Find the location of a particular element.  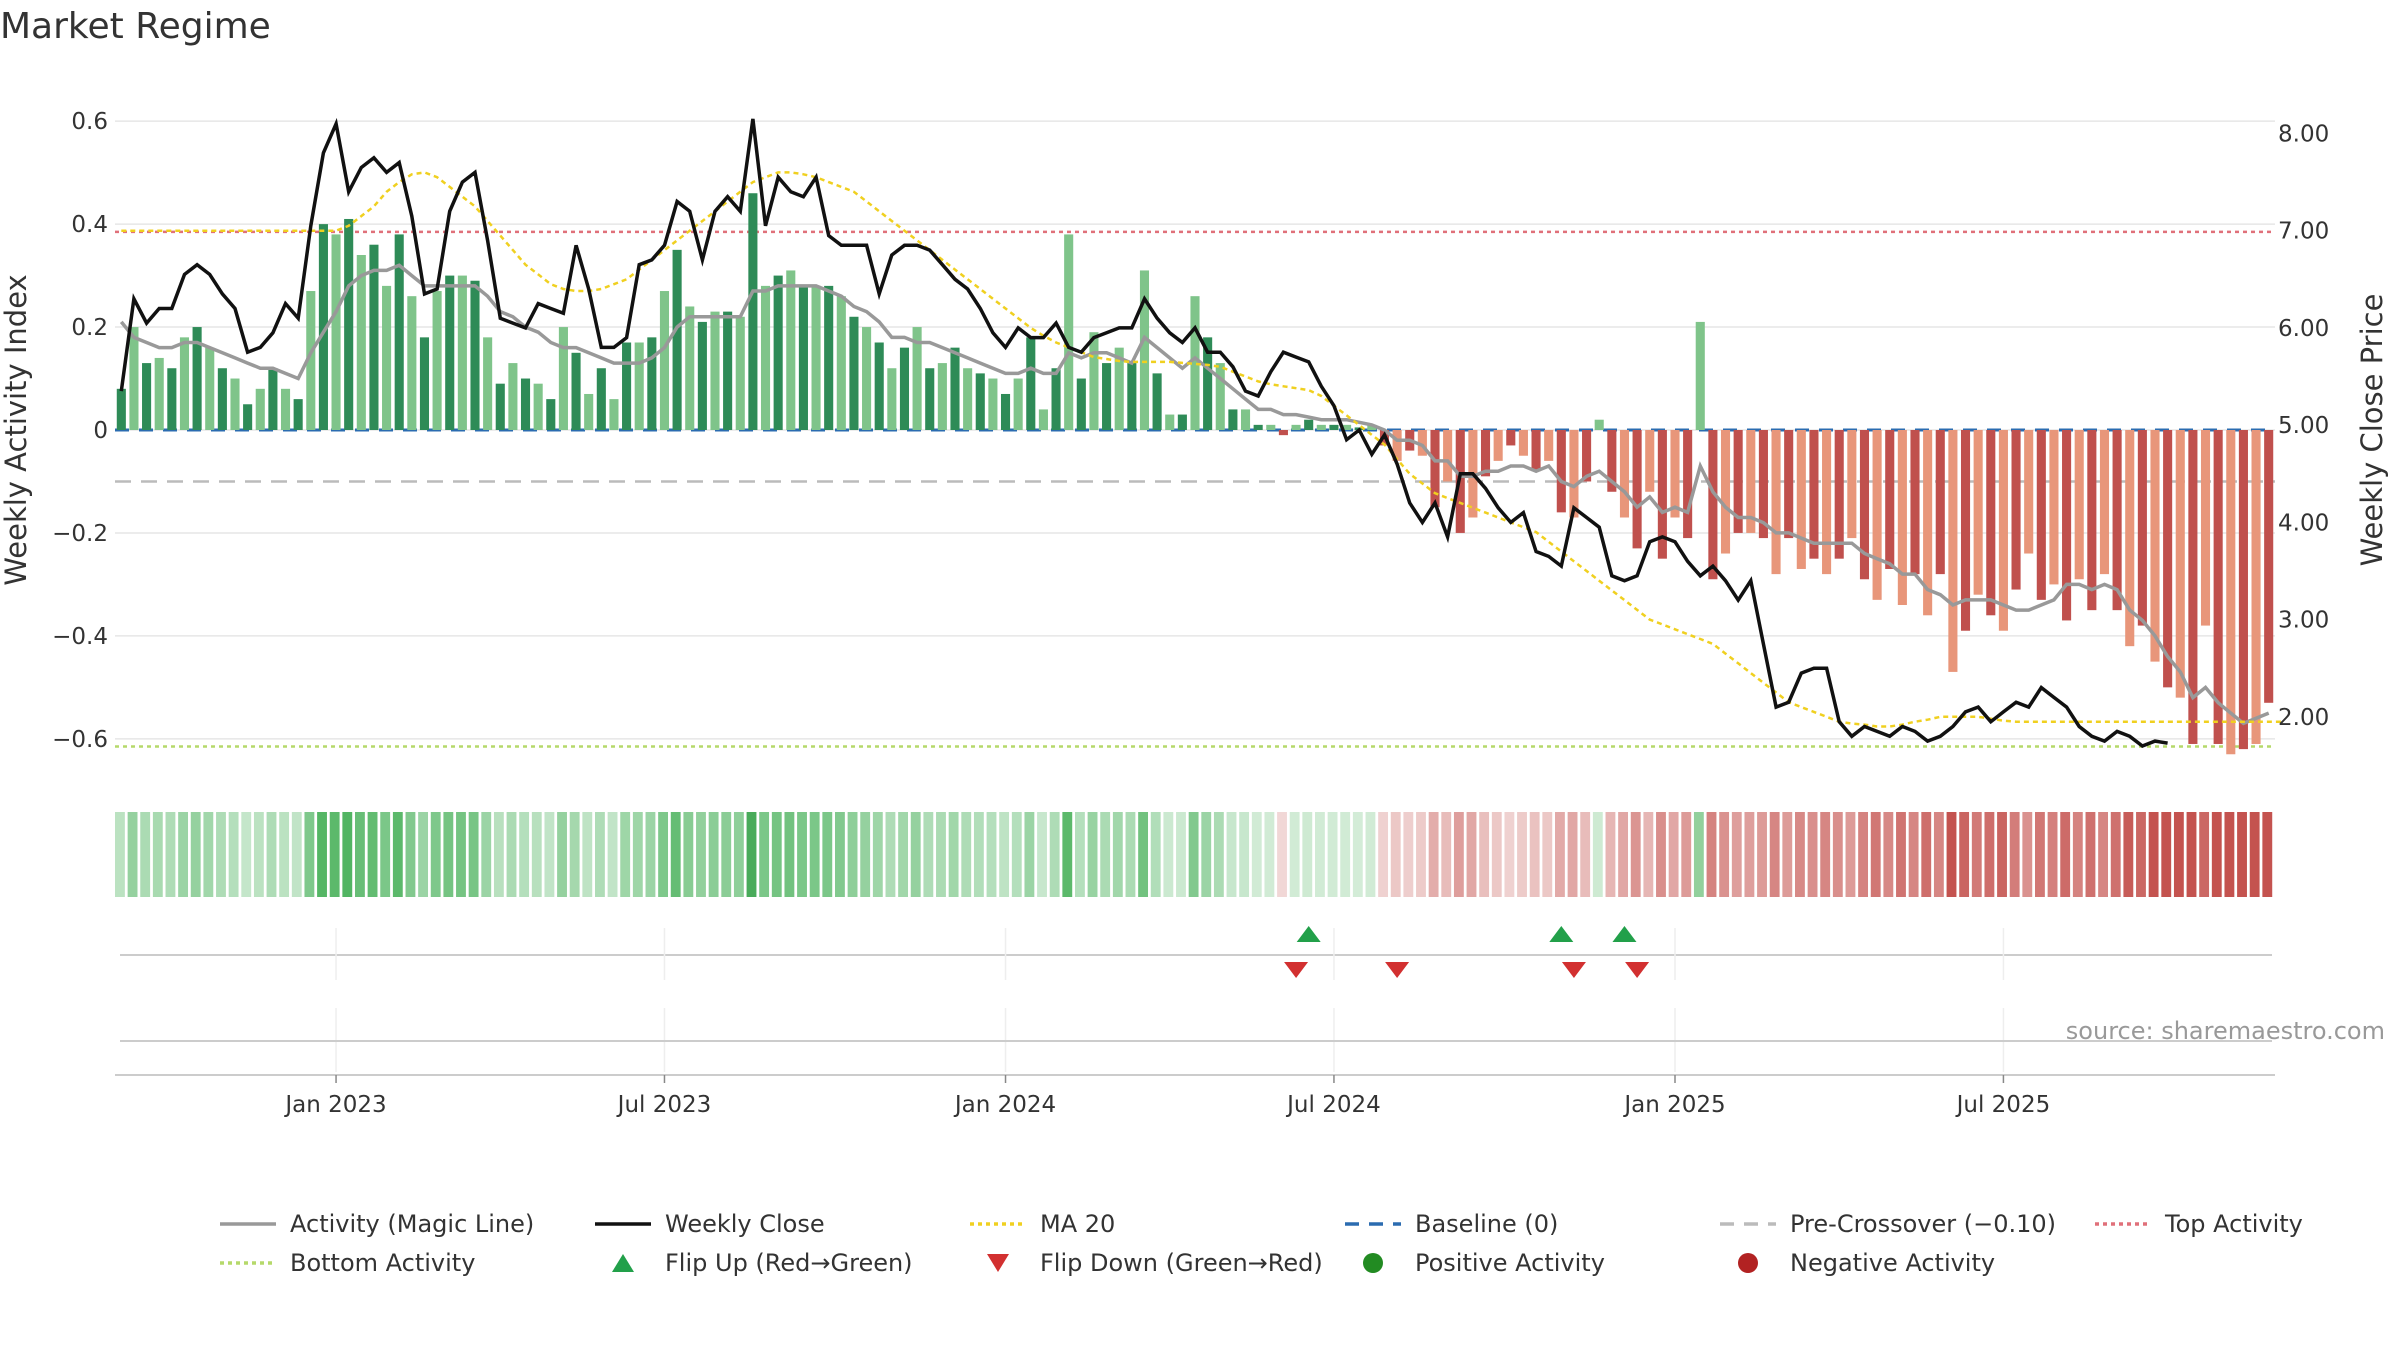

legend-label: Flip Up (Red→Green) is located at coordinates (789, 1263).